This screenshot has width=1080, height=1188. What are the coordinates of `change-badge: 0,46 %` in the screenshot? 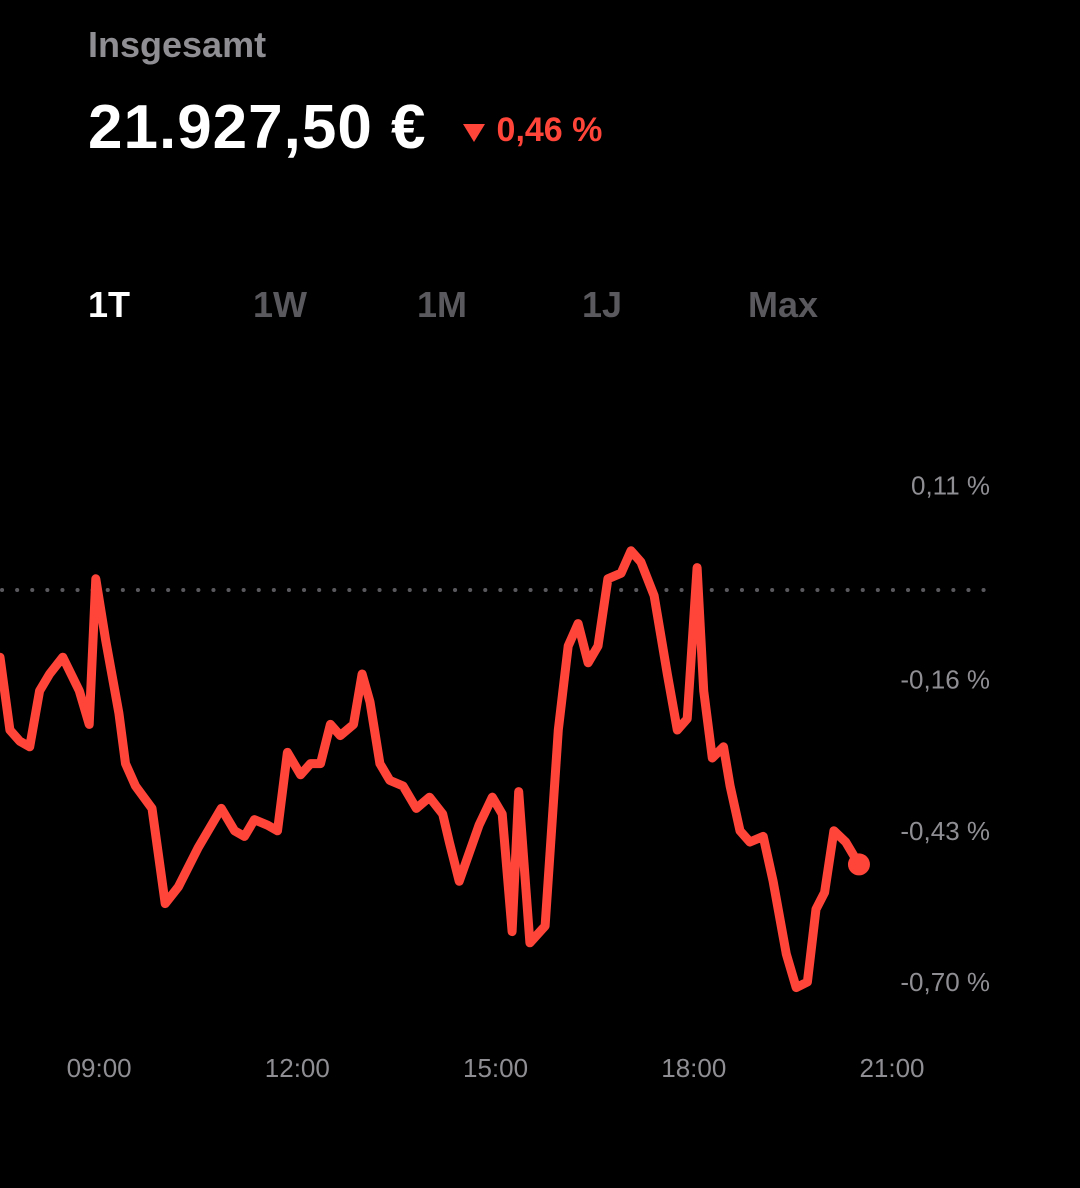 It's located at (532, 130).